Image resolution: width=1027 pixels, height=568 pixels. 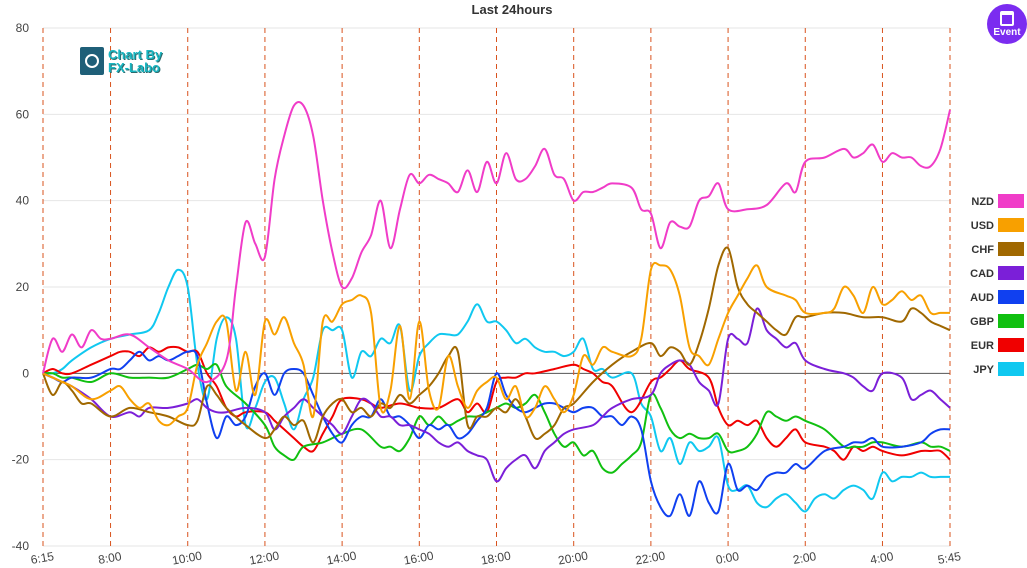 What do you see at coordinates (1011, 225) in the screenshot?
I see `legend-swatch-usd` at bounding box center [1011, 225].